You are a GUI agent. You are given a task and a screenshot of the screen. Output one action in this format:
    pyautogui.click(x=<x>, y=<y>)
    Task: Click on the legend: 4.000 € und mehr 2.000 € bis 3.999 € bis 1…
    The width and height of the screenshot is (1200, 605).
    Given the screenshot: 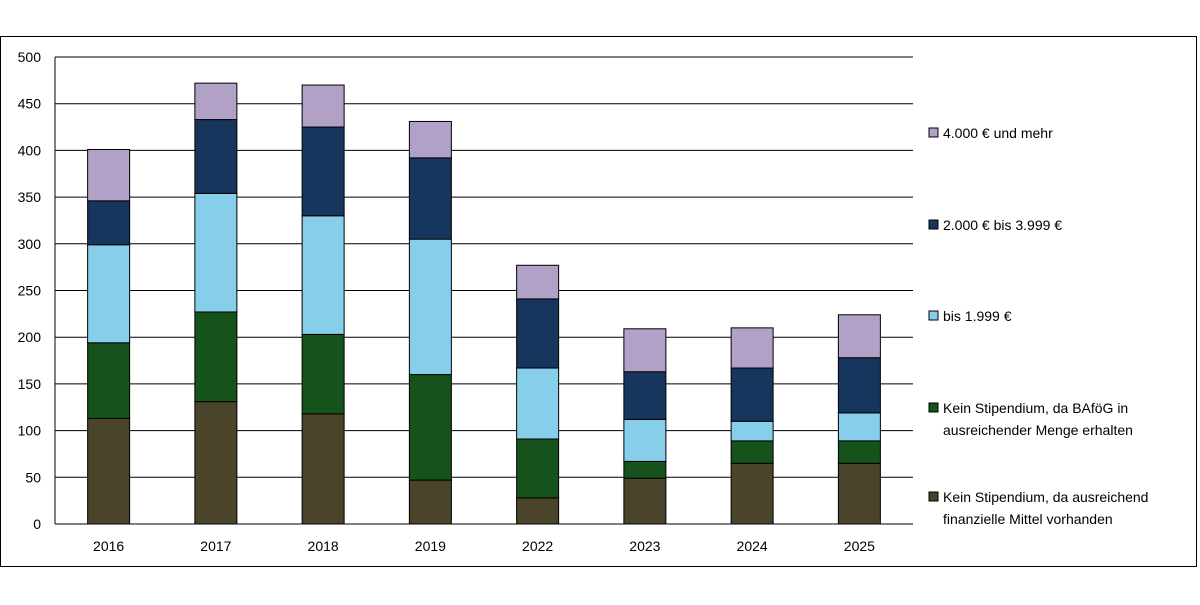 What is the action you would take?
    pyautogui.click(x=1038, y=326)
    